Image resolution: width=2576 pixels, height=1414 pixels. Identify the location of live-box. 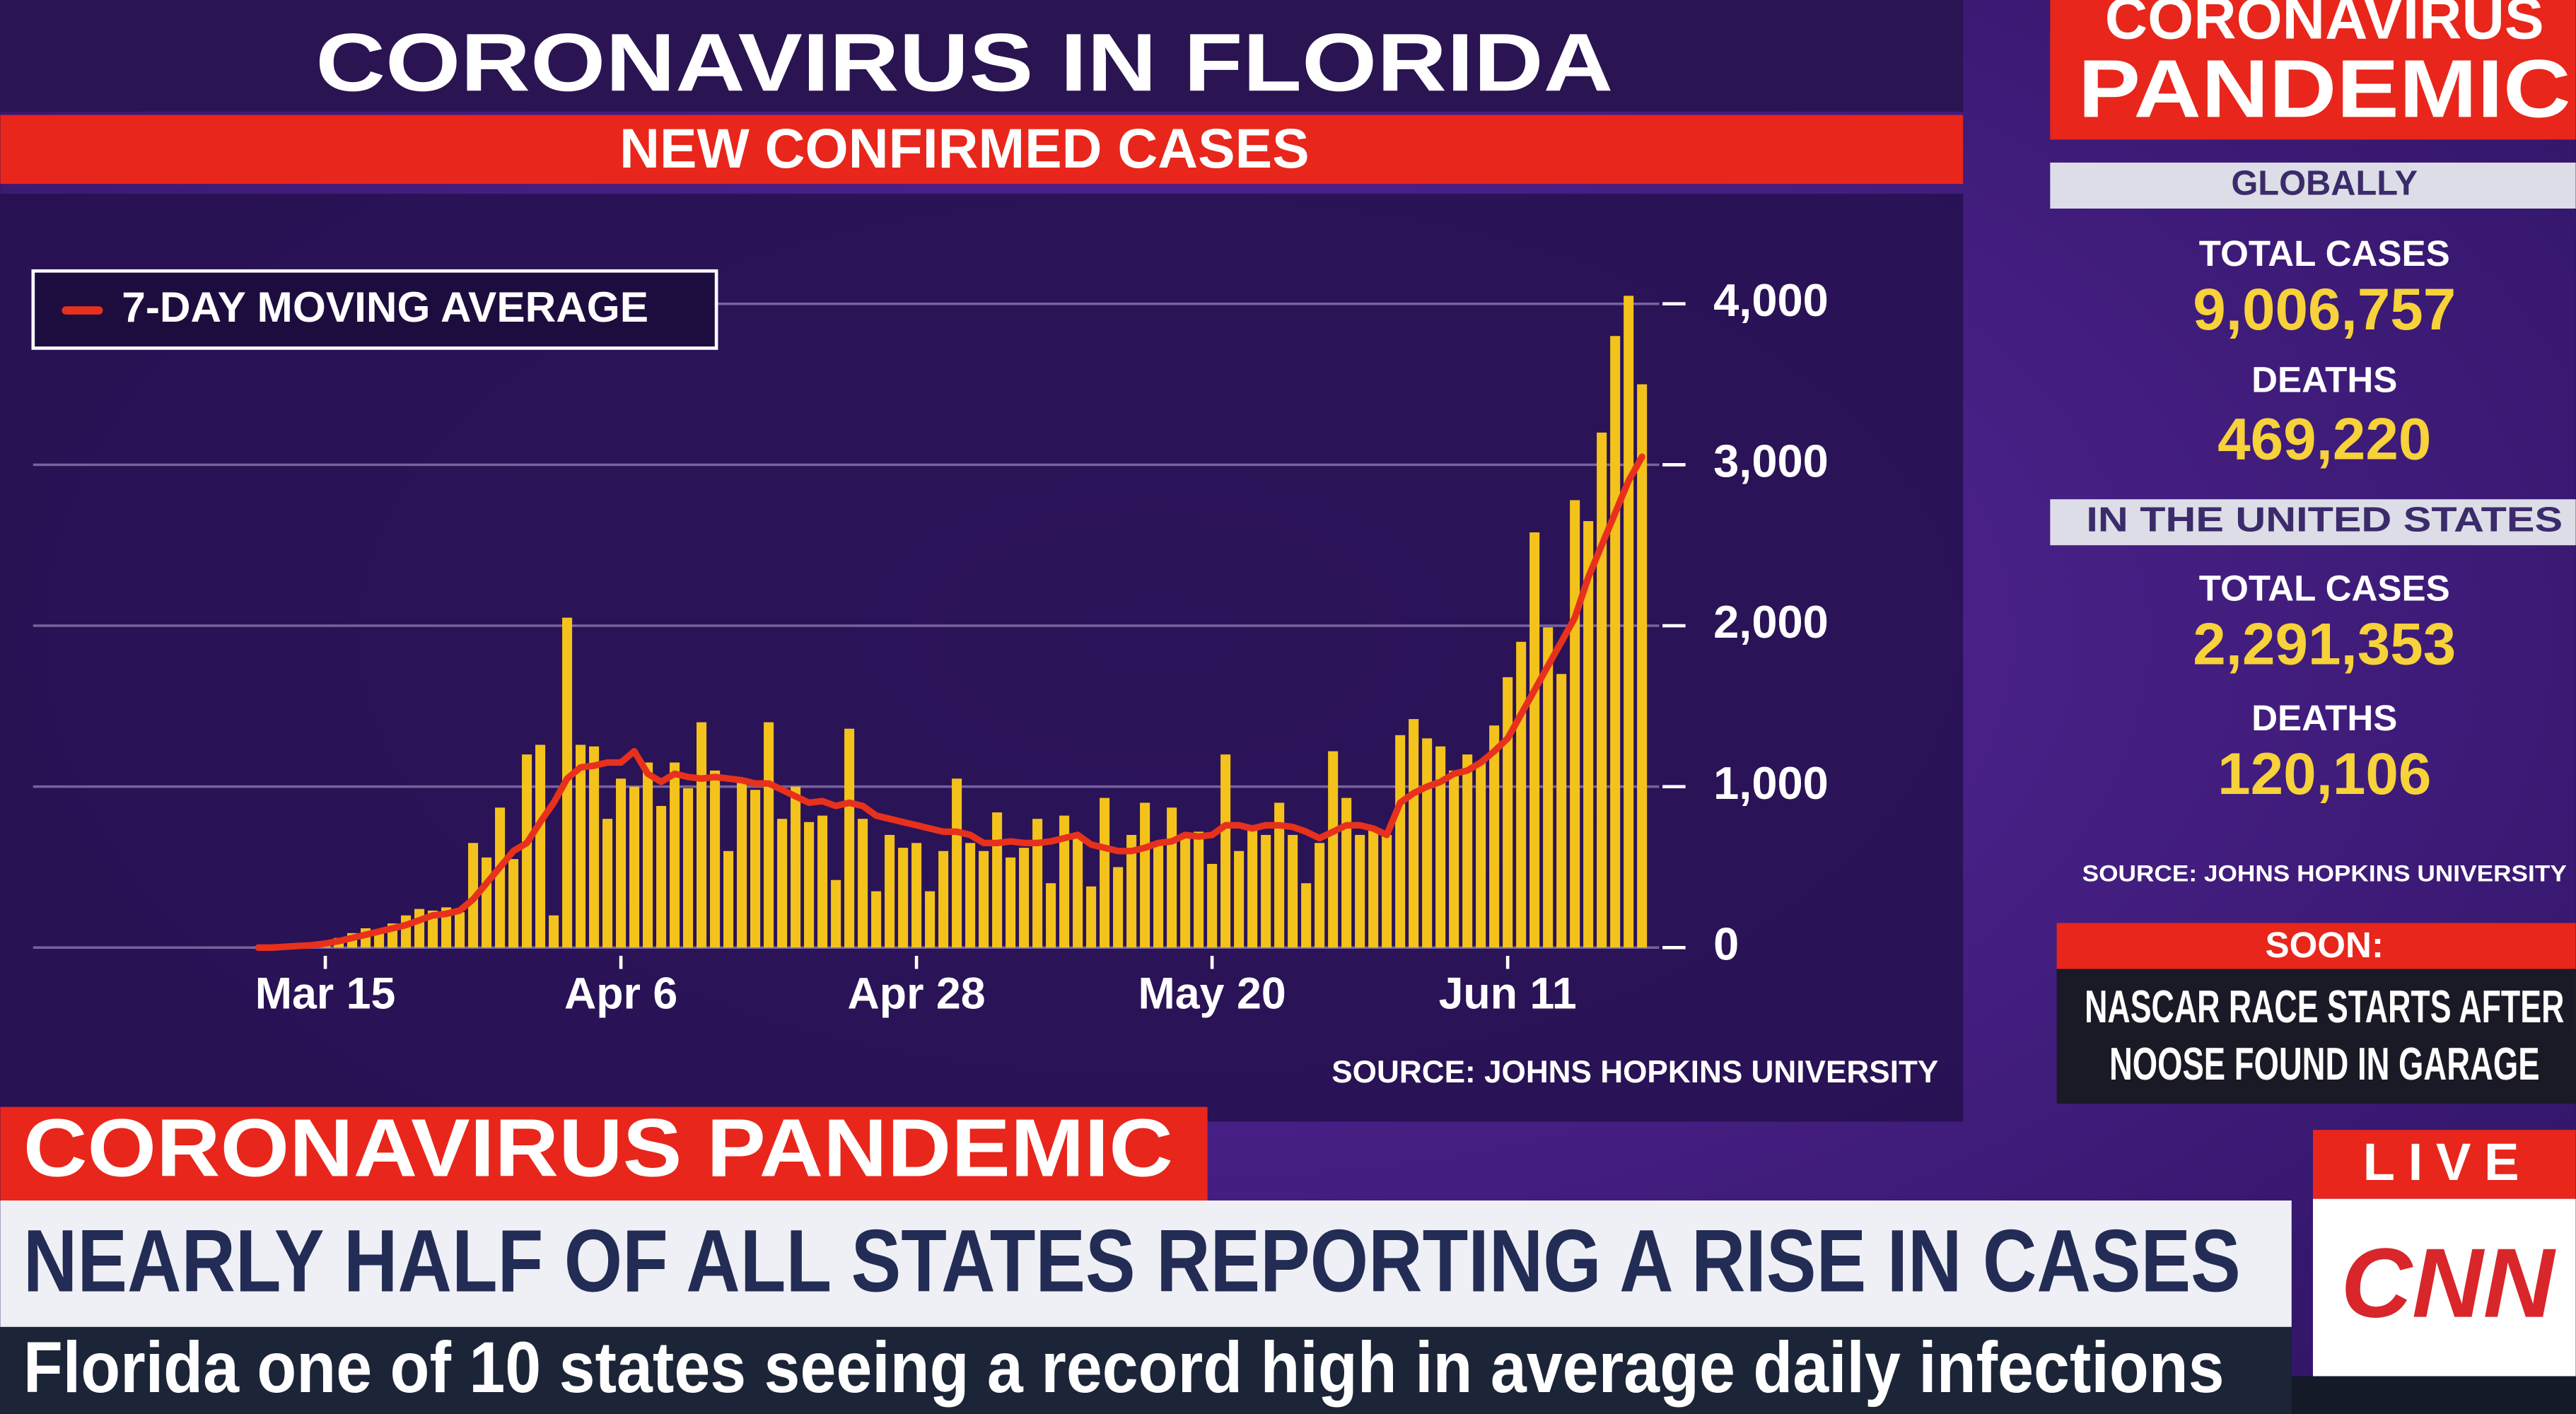
(2444, 1164).